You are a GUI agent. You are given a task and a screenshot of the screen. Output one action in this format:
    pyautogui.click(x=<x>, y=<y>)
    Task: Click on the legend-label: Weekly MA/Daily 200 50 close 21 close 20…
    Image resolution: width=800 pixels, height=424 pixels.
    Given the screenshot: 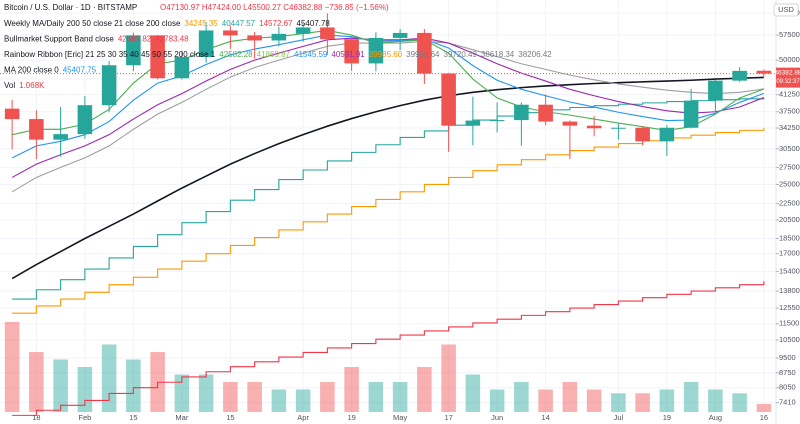 What is the action you would take?
    pyautogui.click(x=92, y=23)
    